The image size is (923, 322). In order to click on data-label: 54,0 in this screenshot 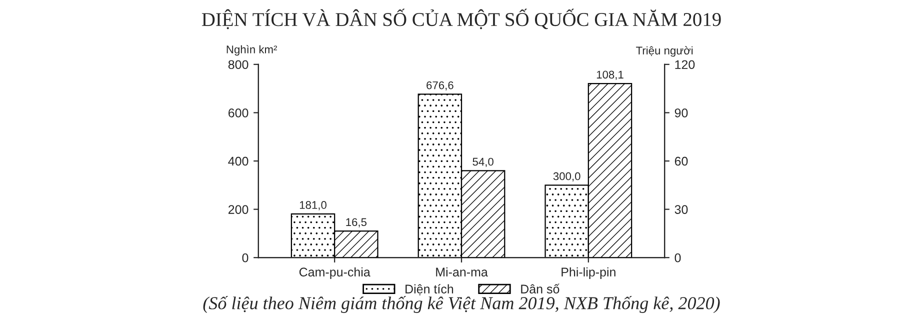, I will do `click(483, 162)`.